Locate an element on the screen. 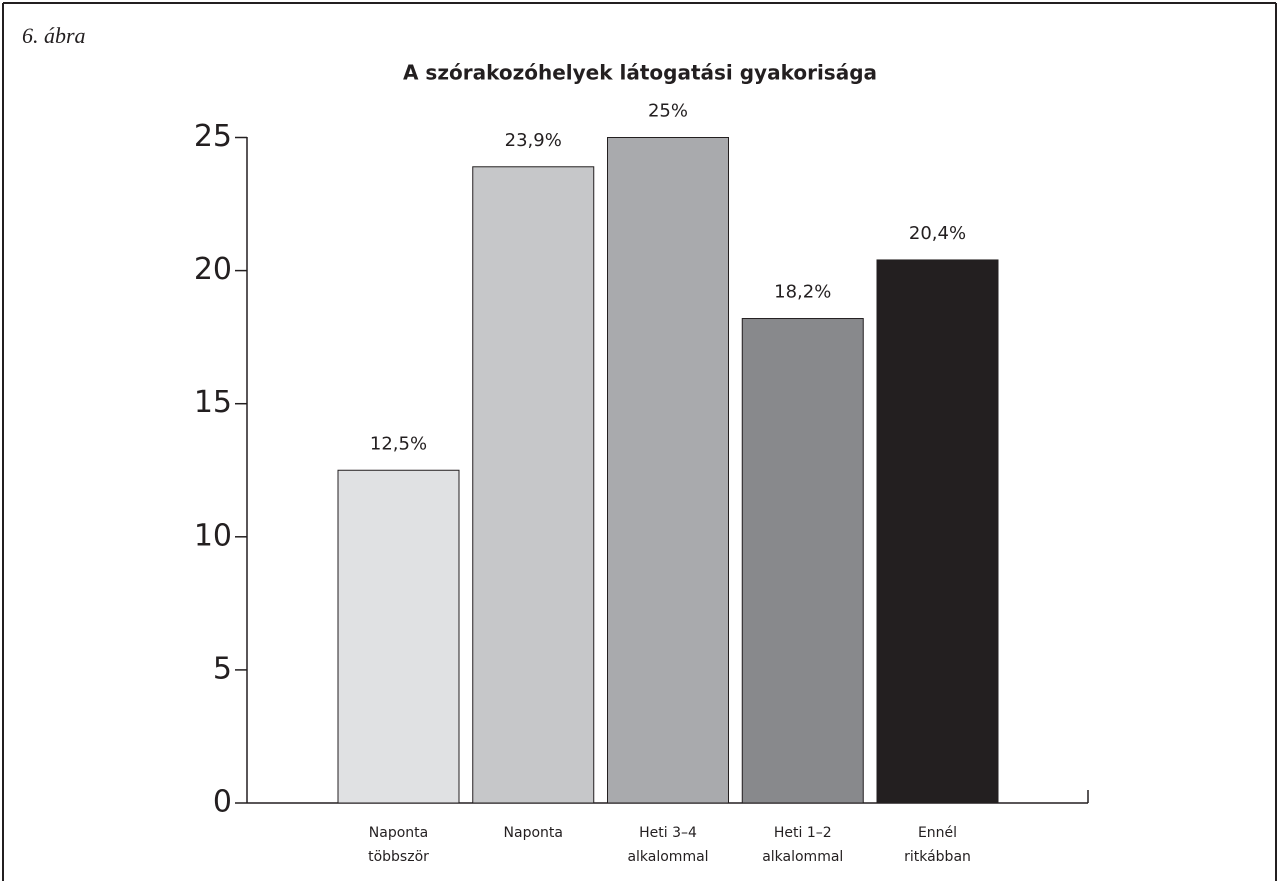 Image resolution: width=1279 pixels, height=881 pixels. value-label: 12,5% is located at coordinates (398, 443).